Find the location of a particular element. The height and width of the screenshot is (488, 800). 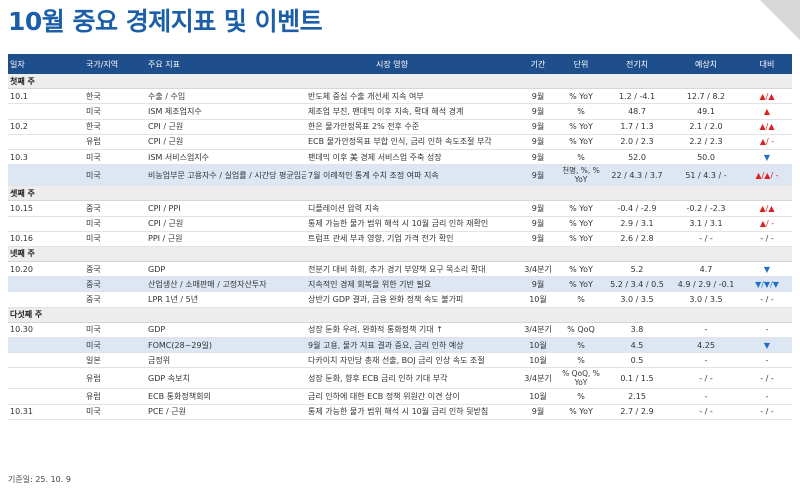

page-title: 10월 중요 경제지표 및 이벤트 is located at coordinates (165, 21).